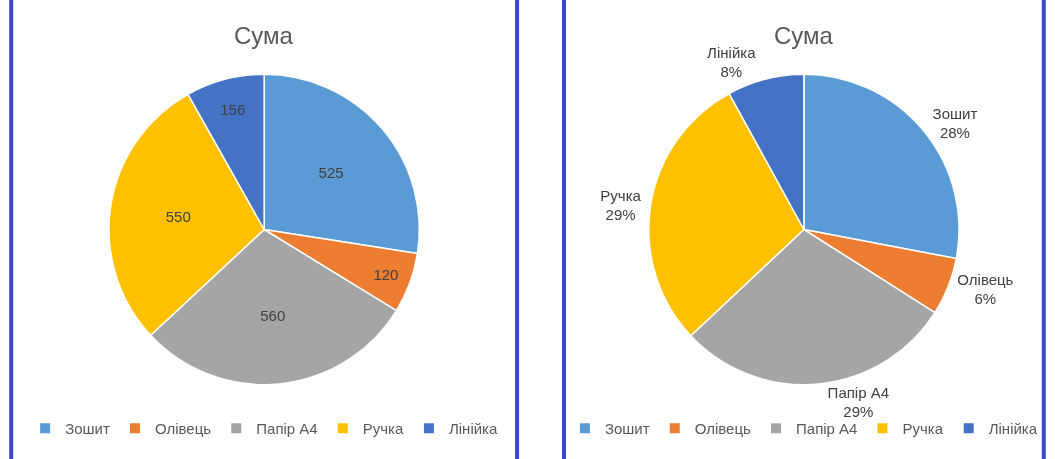  I want to click on data-label: 120, so click(386, 274).